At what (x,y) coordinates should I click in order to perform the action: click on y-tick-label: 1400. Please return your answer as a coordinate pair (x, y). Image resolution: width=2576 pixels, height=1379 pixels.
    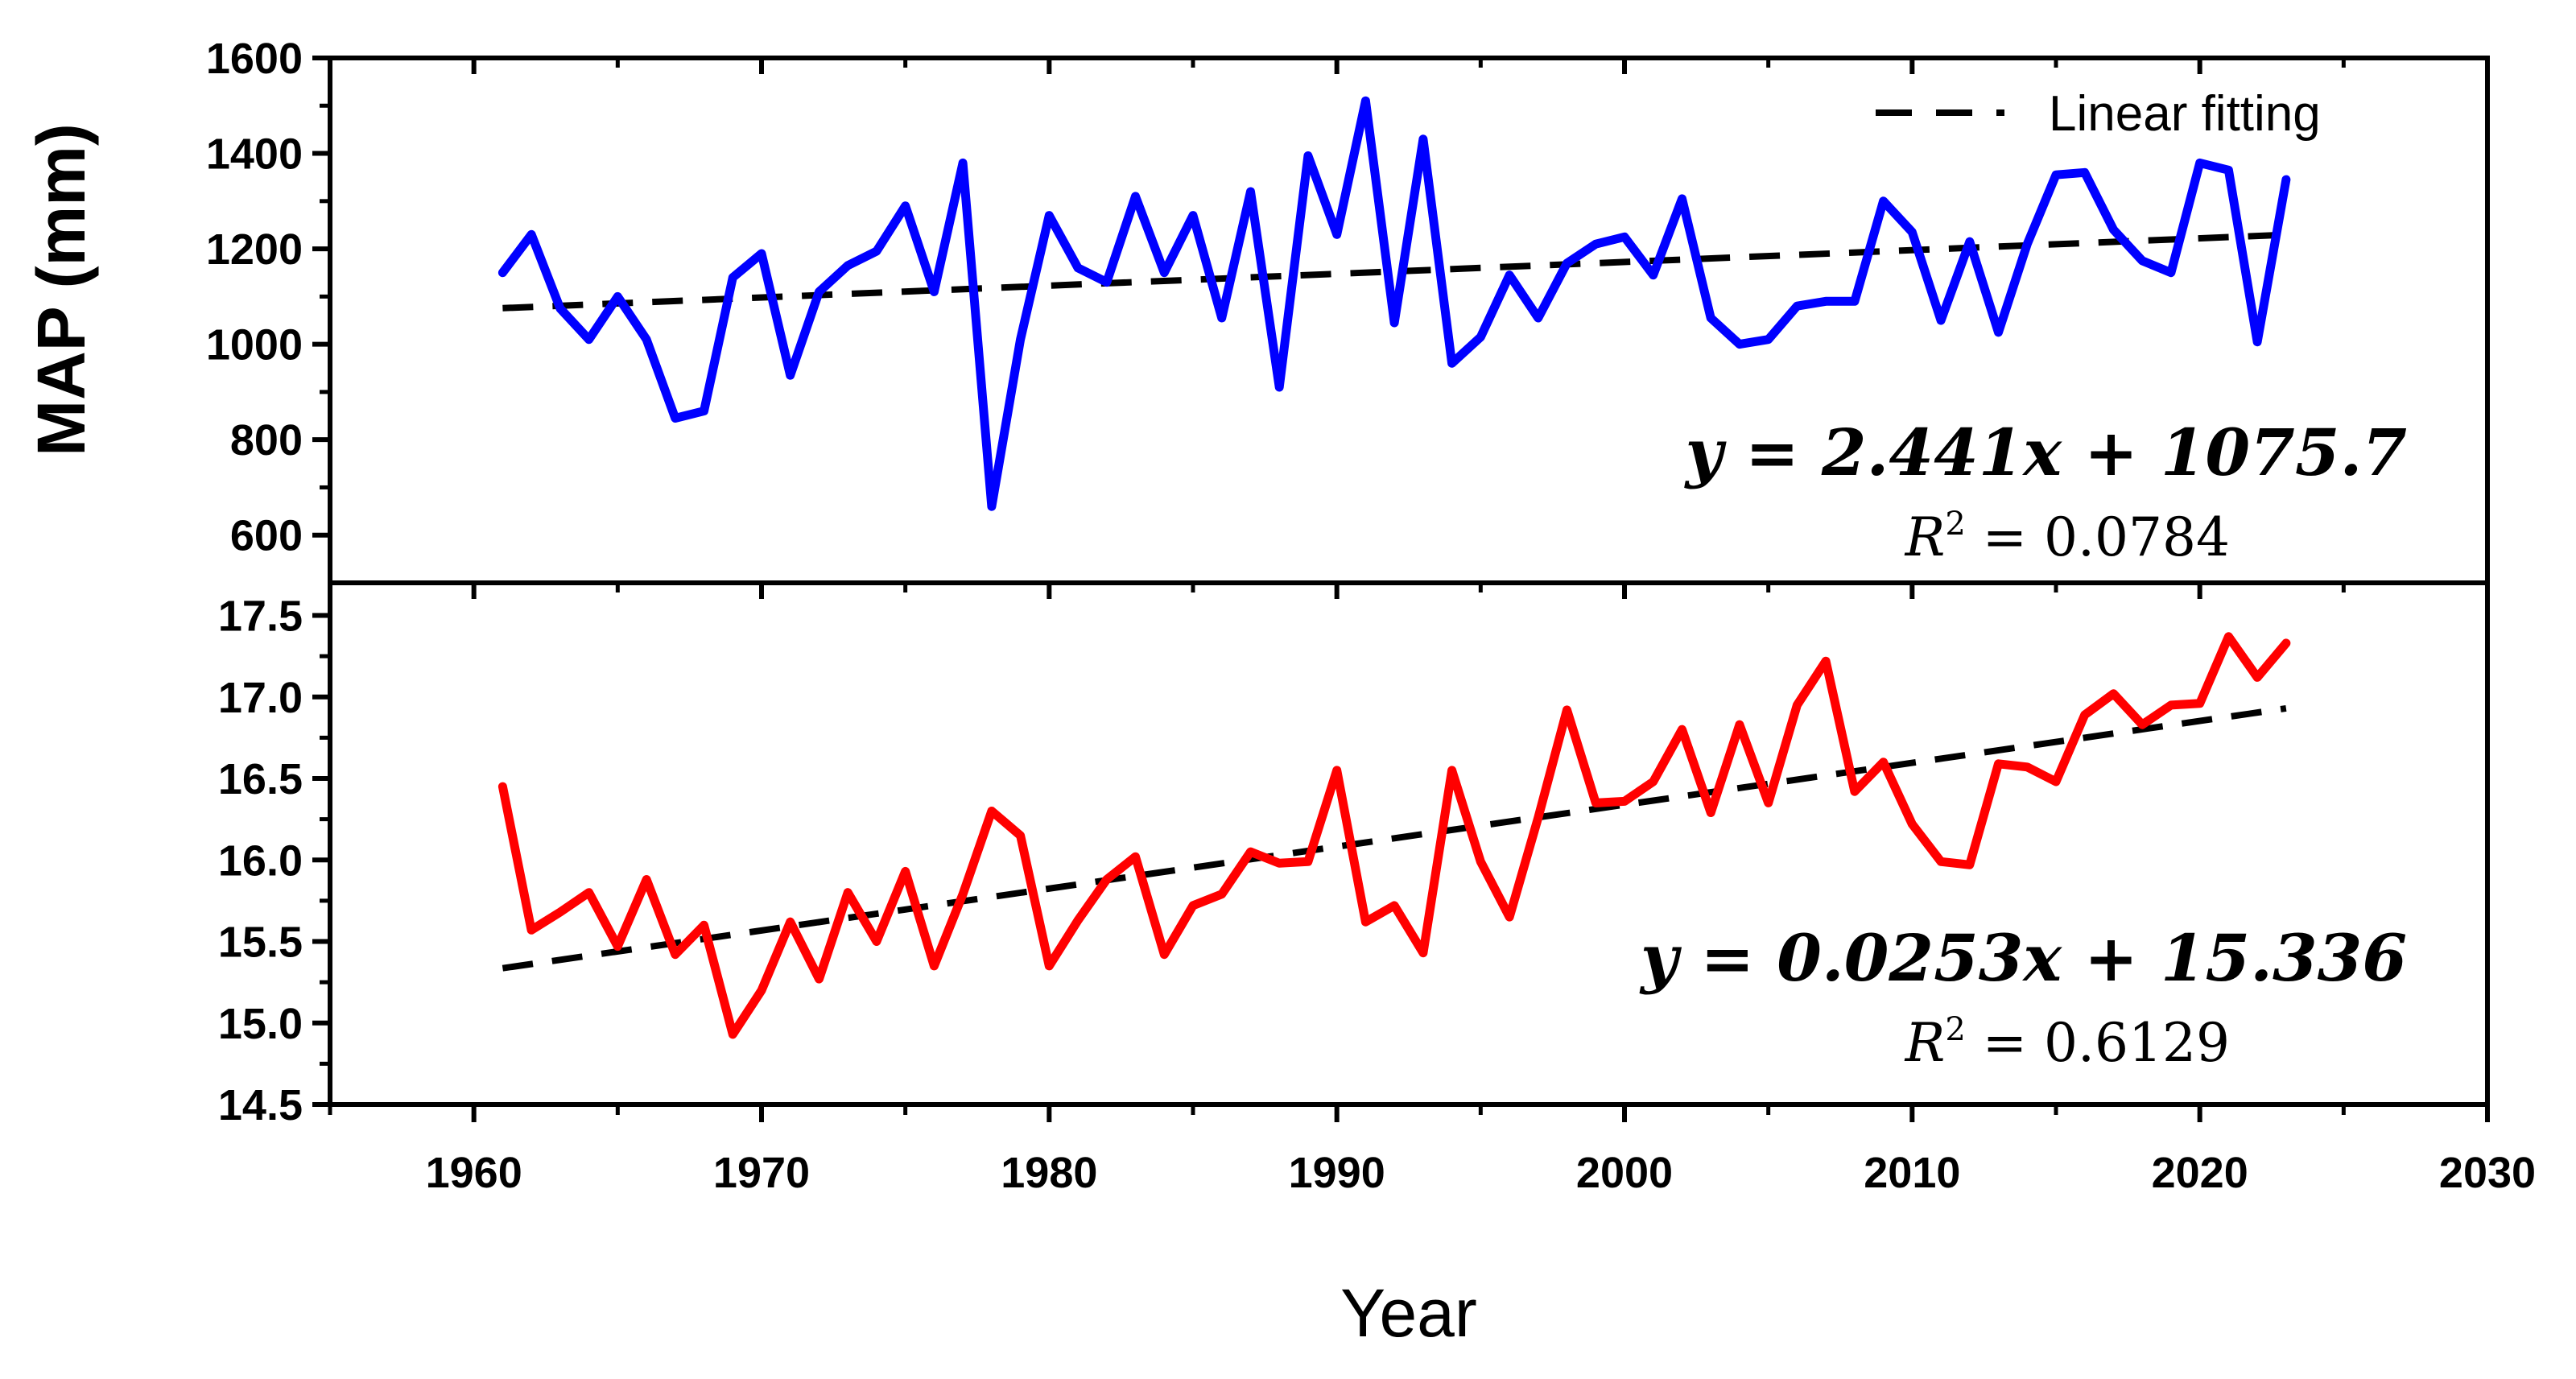
    Looking at the image, I should click on (254, 154).